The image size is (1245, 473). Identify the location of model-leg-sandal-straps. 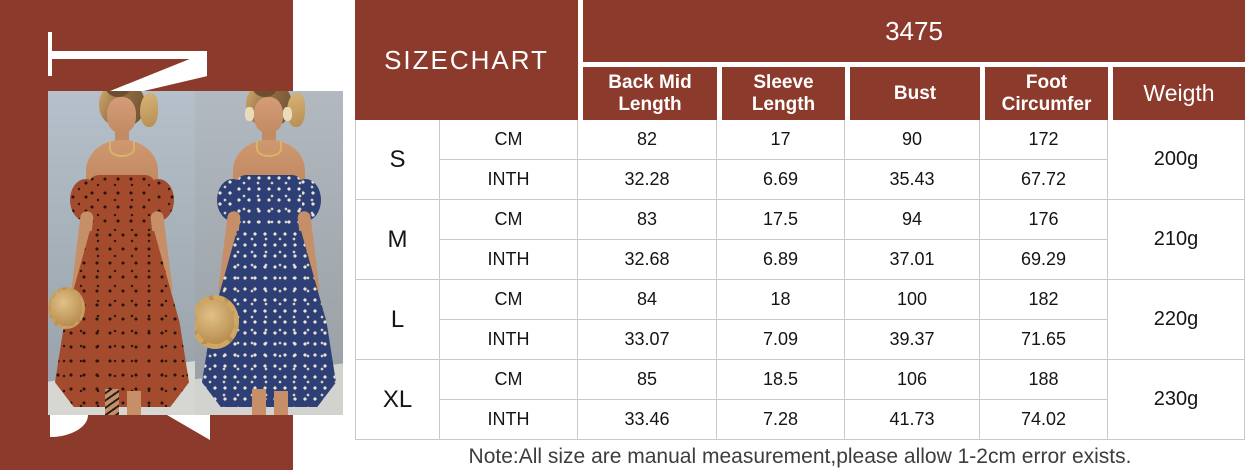
(112, 402).